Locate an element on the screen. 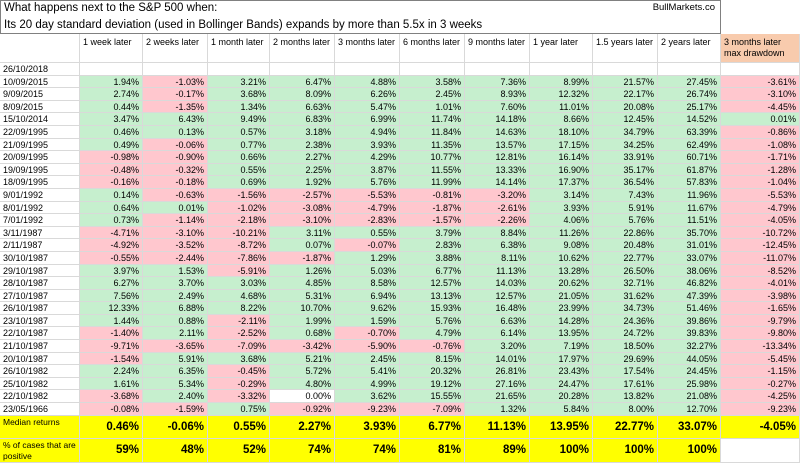 The image size is (800, 463). value-cell: 3.21% is located at coordinates (239, 82).